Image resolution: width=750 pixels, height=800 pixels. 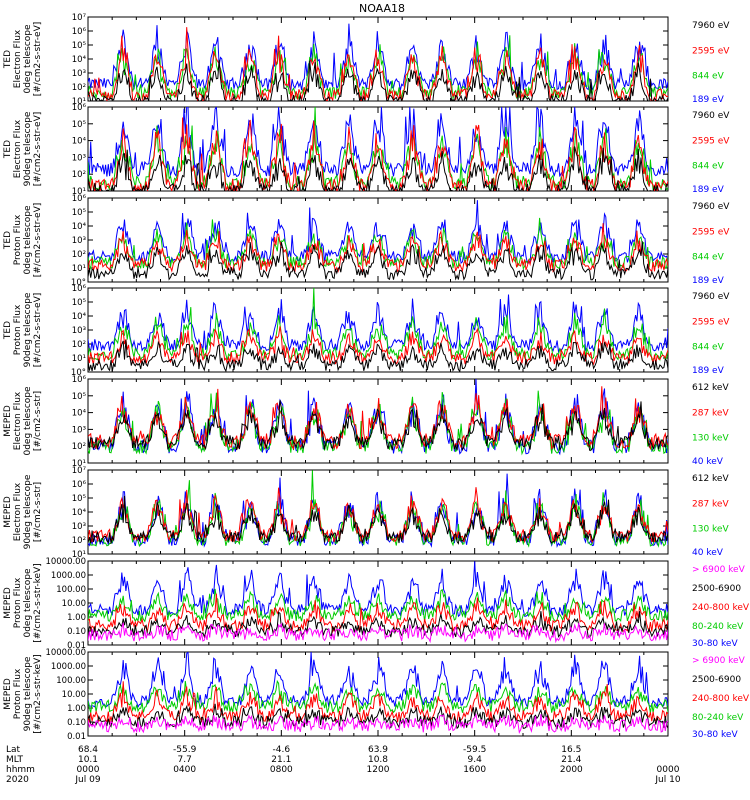 I want to click on x-column-value: 0000, so click(x=88, y=770).